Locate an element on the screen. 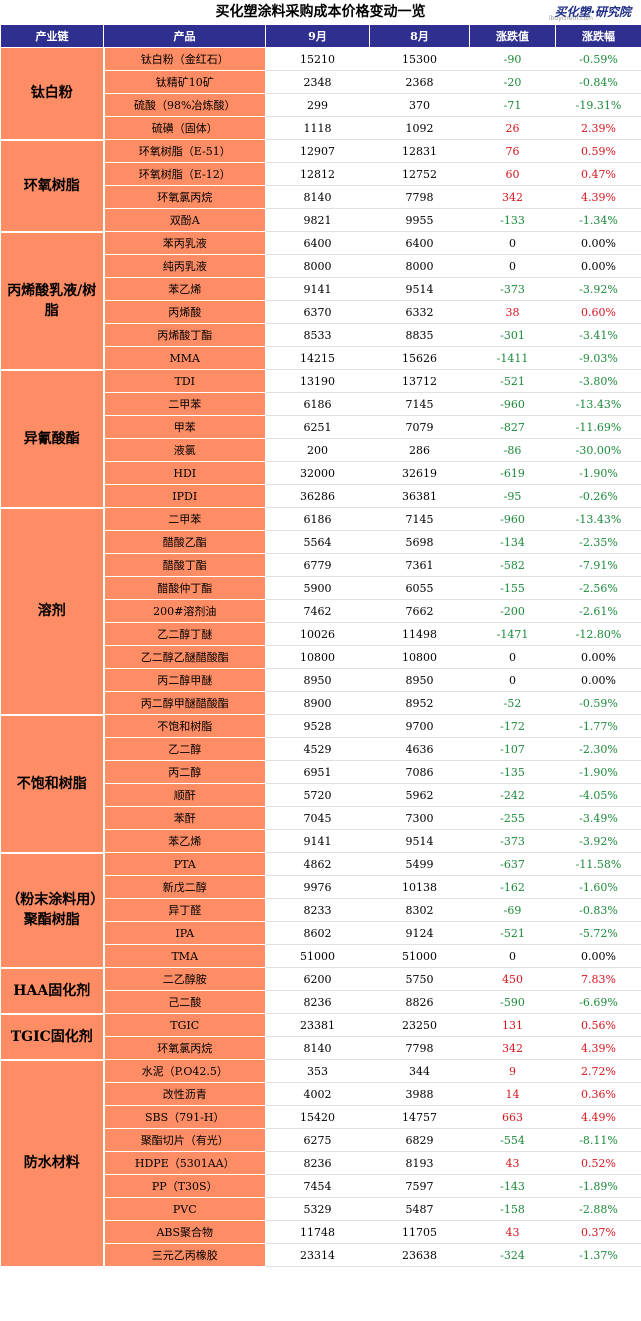  sep-price-cell: 8533 is located at coordinates (317, 335).